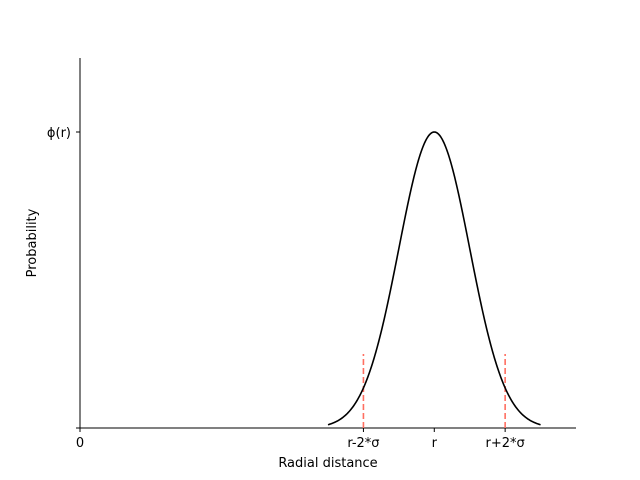  I want to click on x-ticks: 0 r-2*σ r r+2*σ, so click(300, 439).